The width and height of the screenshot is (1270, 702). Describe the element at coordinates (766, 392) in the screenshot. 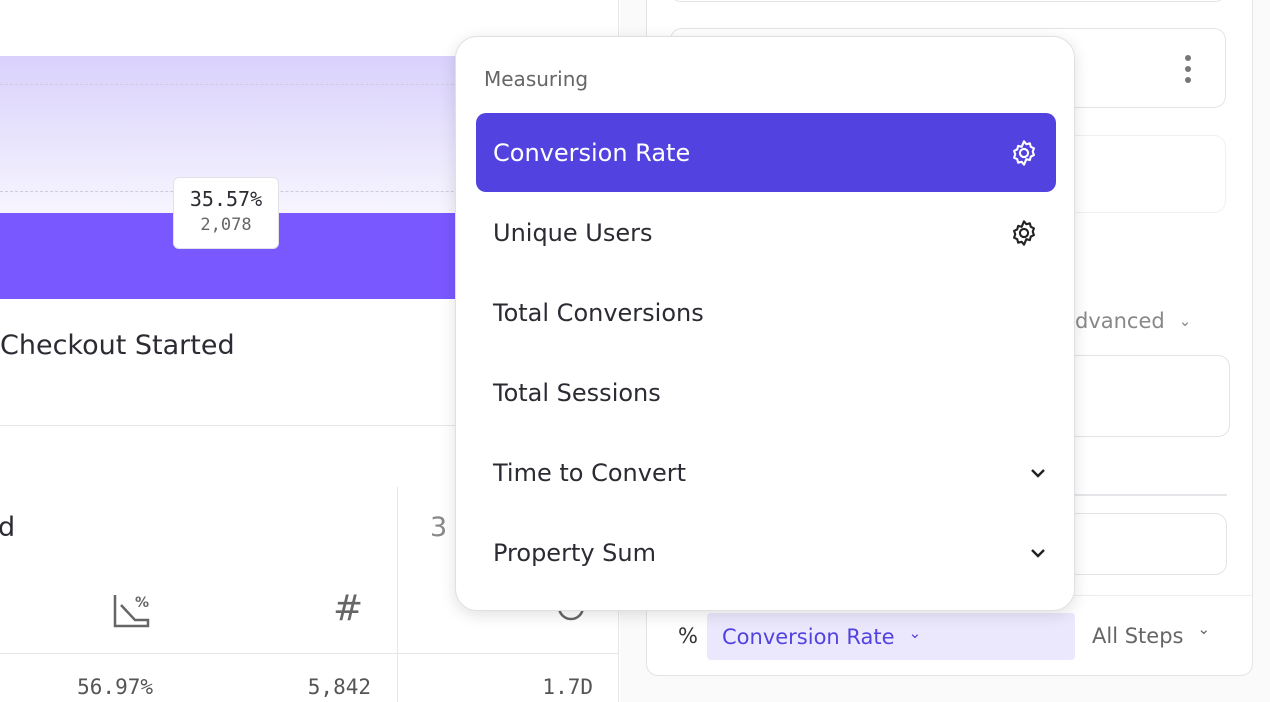

I see `menu-item-total-sessions: Total Sessions` at that location.